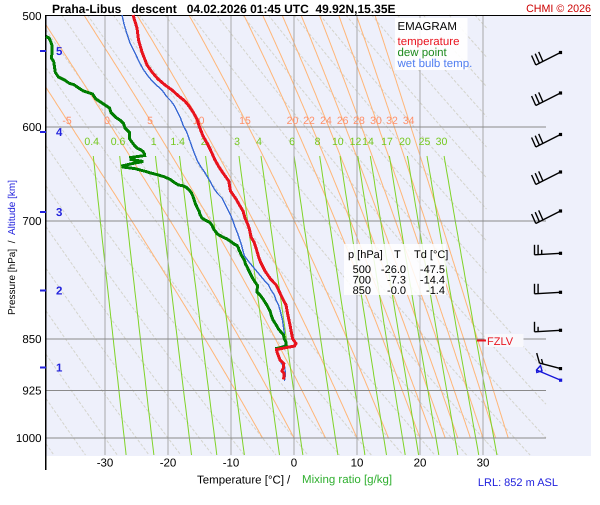 The height and width of the screenshot is (505, 600). I want to click on svg-text: LRL: 852 m ASL, so click(518, 483).